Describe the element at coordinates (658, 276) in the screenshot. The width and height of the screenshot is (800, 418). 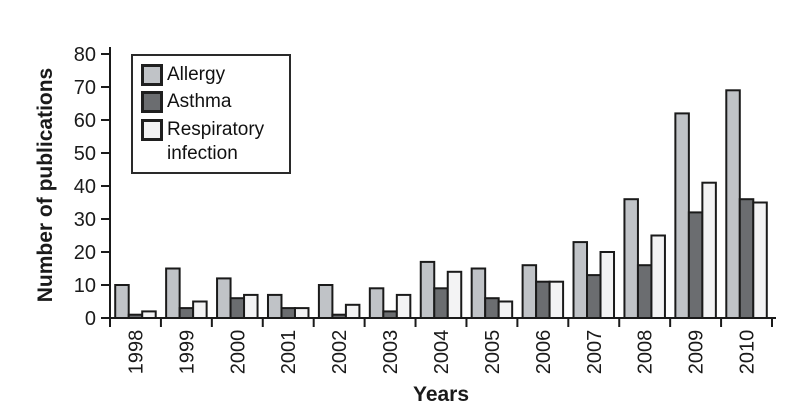
I see `bar-respiratory-infection-2008` at that location.